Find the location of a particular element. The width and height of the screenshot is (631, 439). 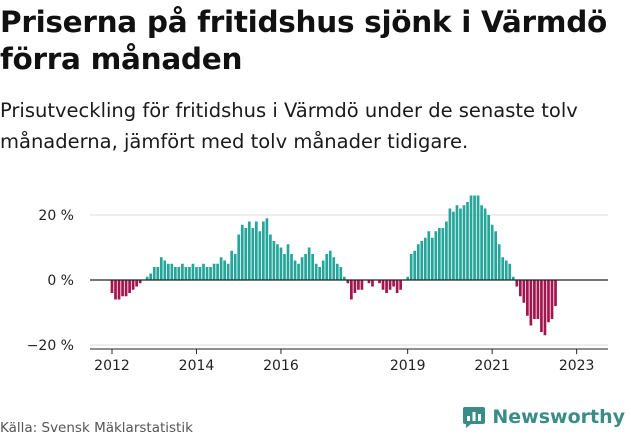

source-note: Källa: Svensk Mäklarstatistik is located at coordinates (96, 428).